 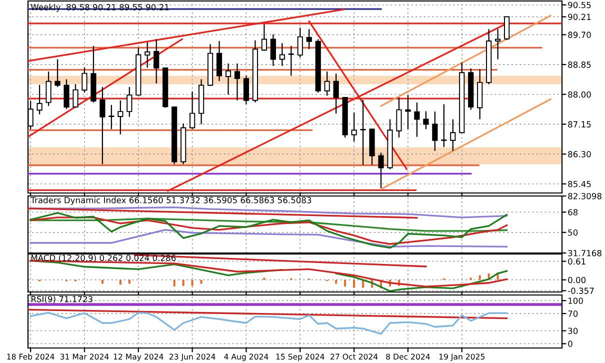 I want to click on y-tick-label: 70, so click(x=573, y=313).